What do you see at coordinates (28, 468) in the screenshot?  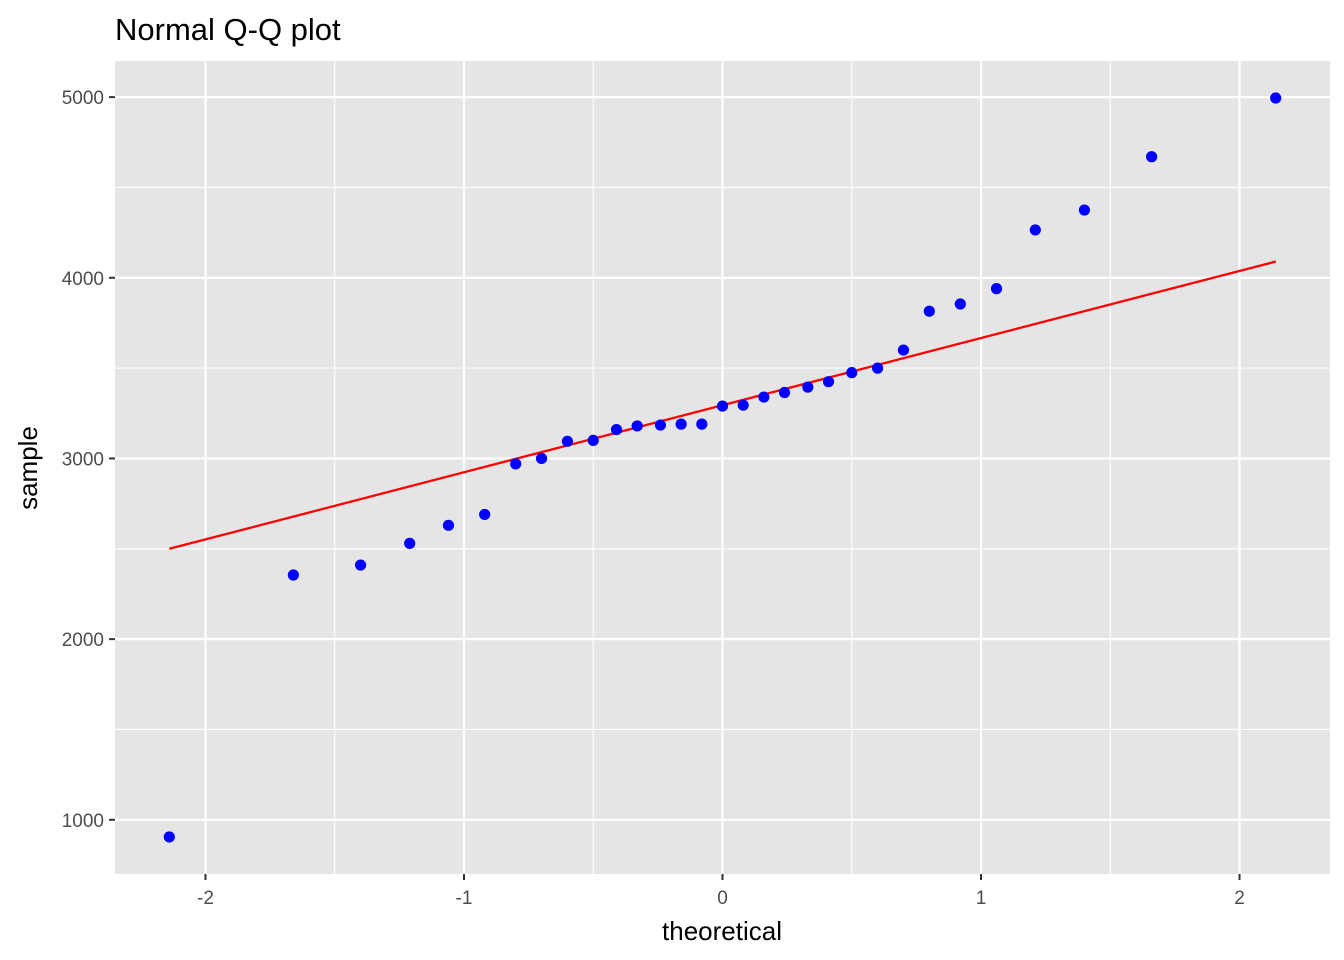 I see `y-axis-title: sample` at bounding box center [28, 468].